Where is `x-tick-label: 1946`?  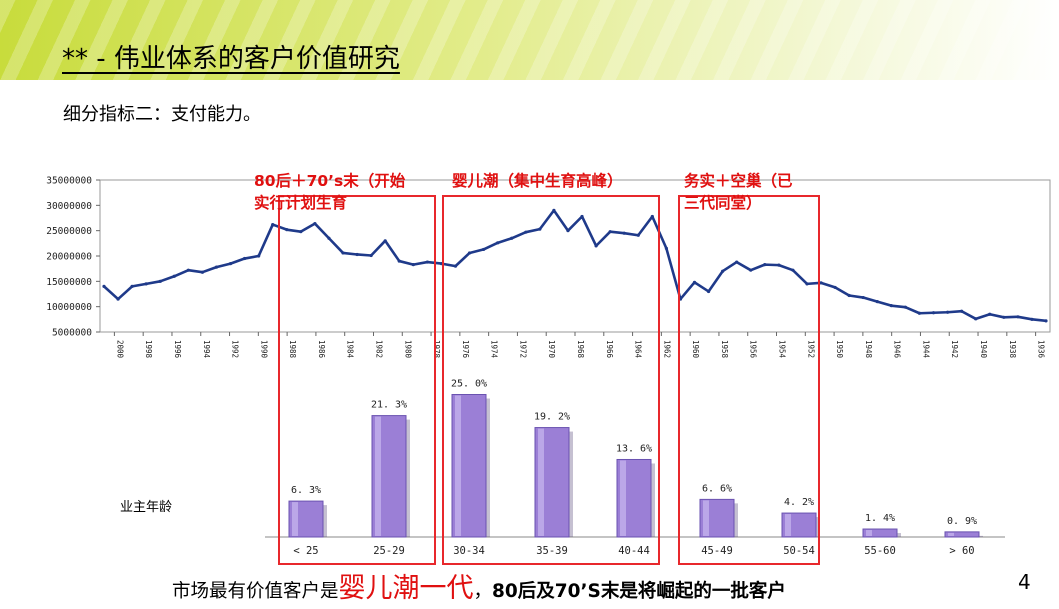 x-tick-label: 1946 is located at coordinates (897, 349).